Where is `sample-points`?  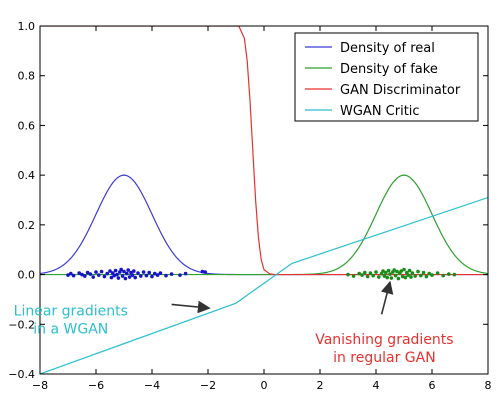
sample-points is located at coordinates (261, 274).